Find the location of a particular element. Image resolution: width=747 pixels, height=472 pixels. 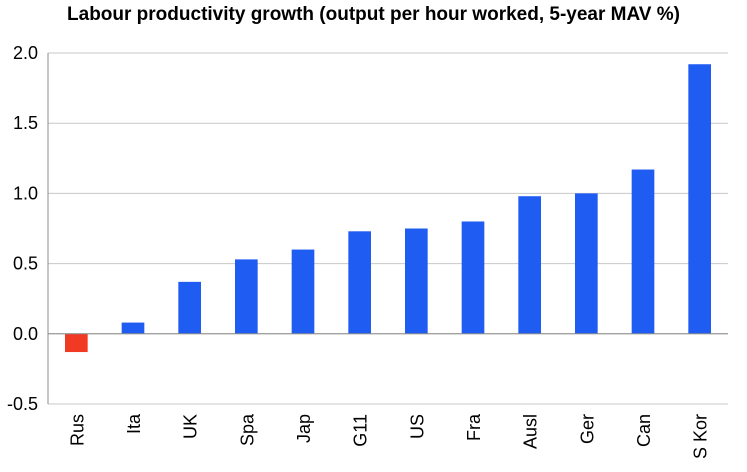

y-tick-label: -0.5 is located at coordinates (22, 404).